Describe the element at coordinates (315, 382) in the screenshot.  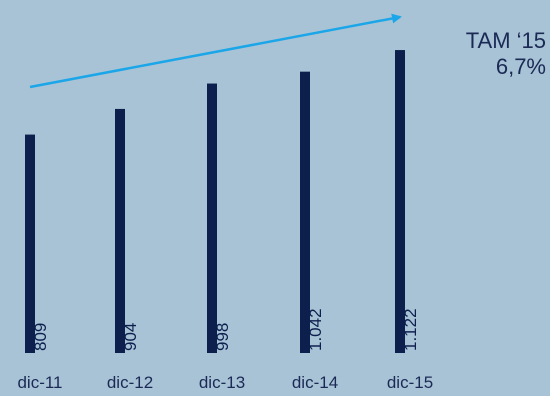
I see `x-tick-dic-14: dic-14` at that location.